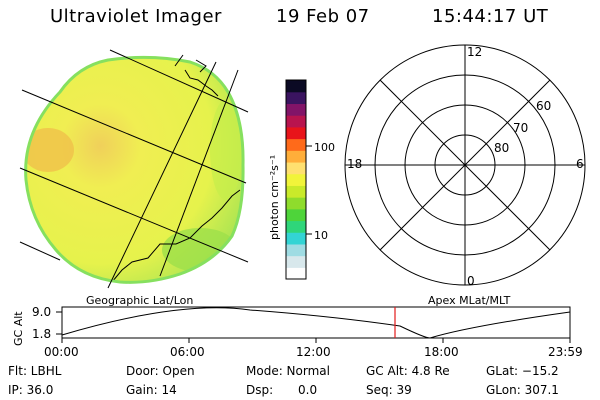 Image resolution: width=600 pixels, height=400 pixels. I want to click on instrument-title: Ultraviolet Imager, so click(136, 16).